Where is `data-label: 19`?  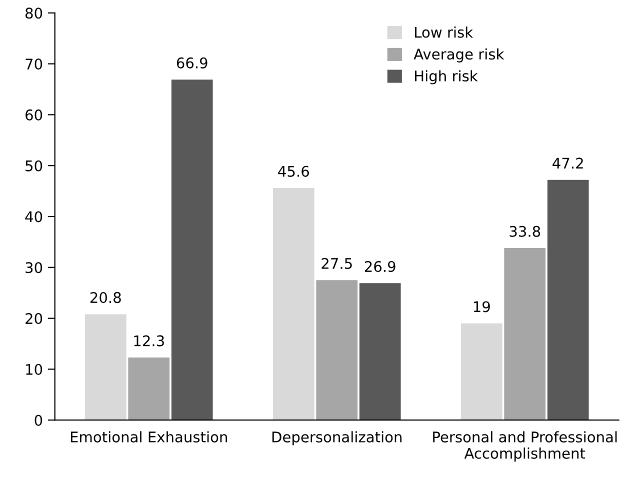
data-label: 19 is located at coordinates (482, 306).